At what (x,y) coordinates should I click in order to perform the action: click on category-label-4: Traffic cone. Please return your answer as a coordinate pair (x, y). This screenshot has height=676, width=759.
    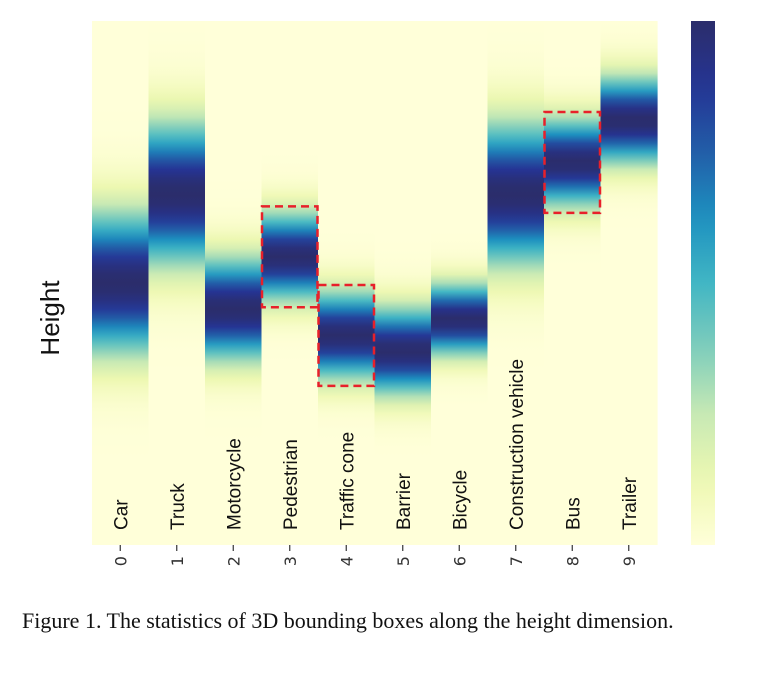
    Looking at the image, I should click on (347, 481).